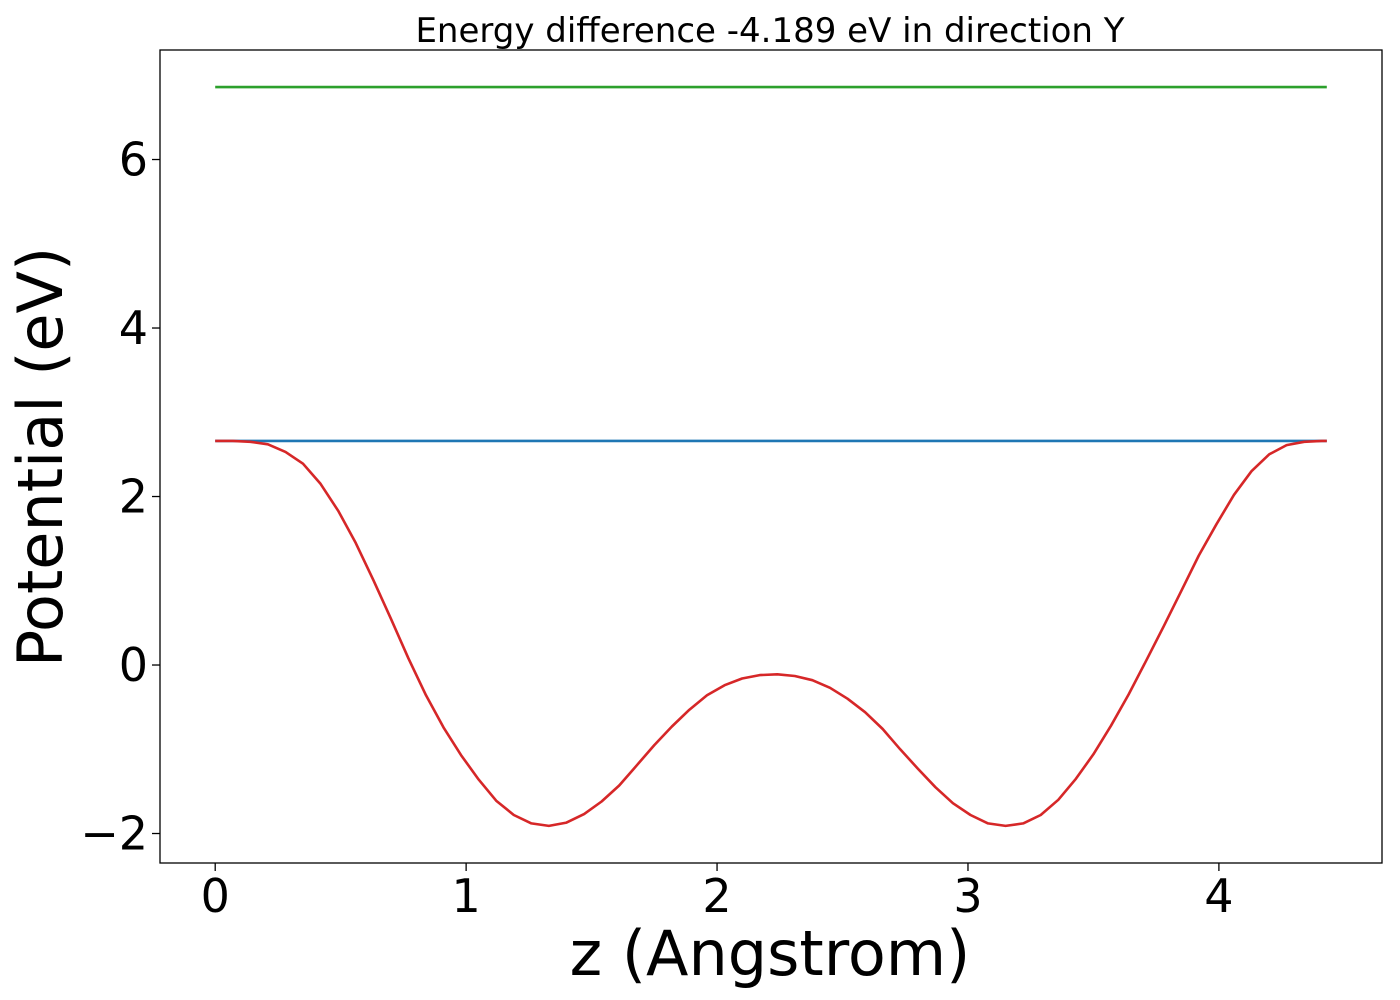 This screenshot has width=1400, height=1000. Describe the element at coordinates (40, 457) in the screenshot. I see `y-axis-label: Potential (eV)` at that location.